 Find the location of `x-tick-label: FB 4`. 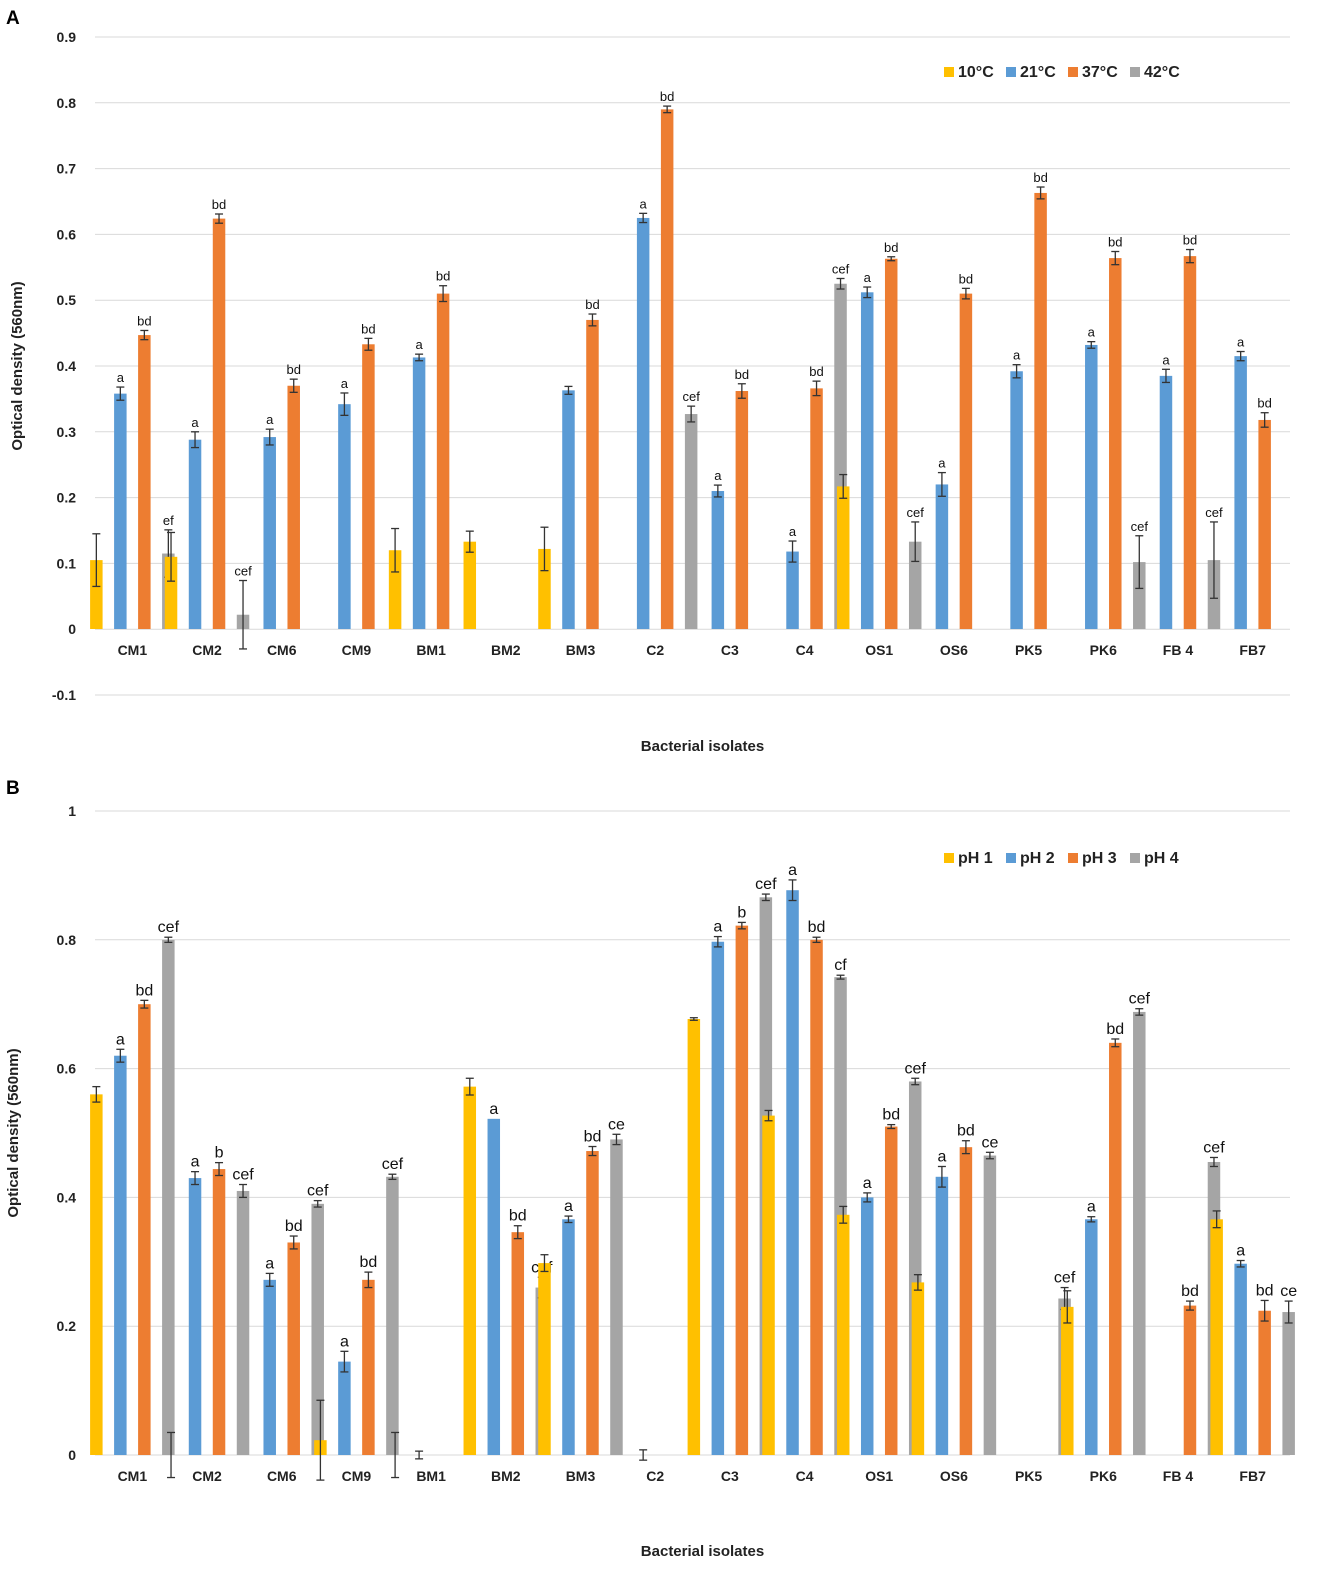

x-tick-label: FB 4 is located at coordinates (1178, 1476).